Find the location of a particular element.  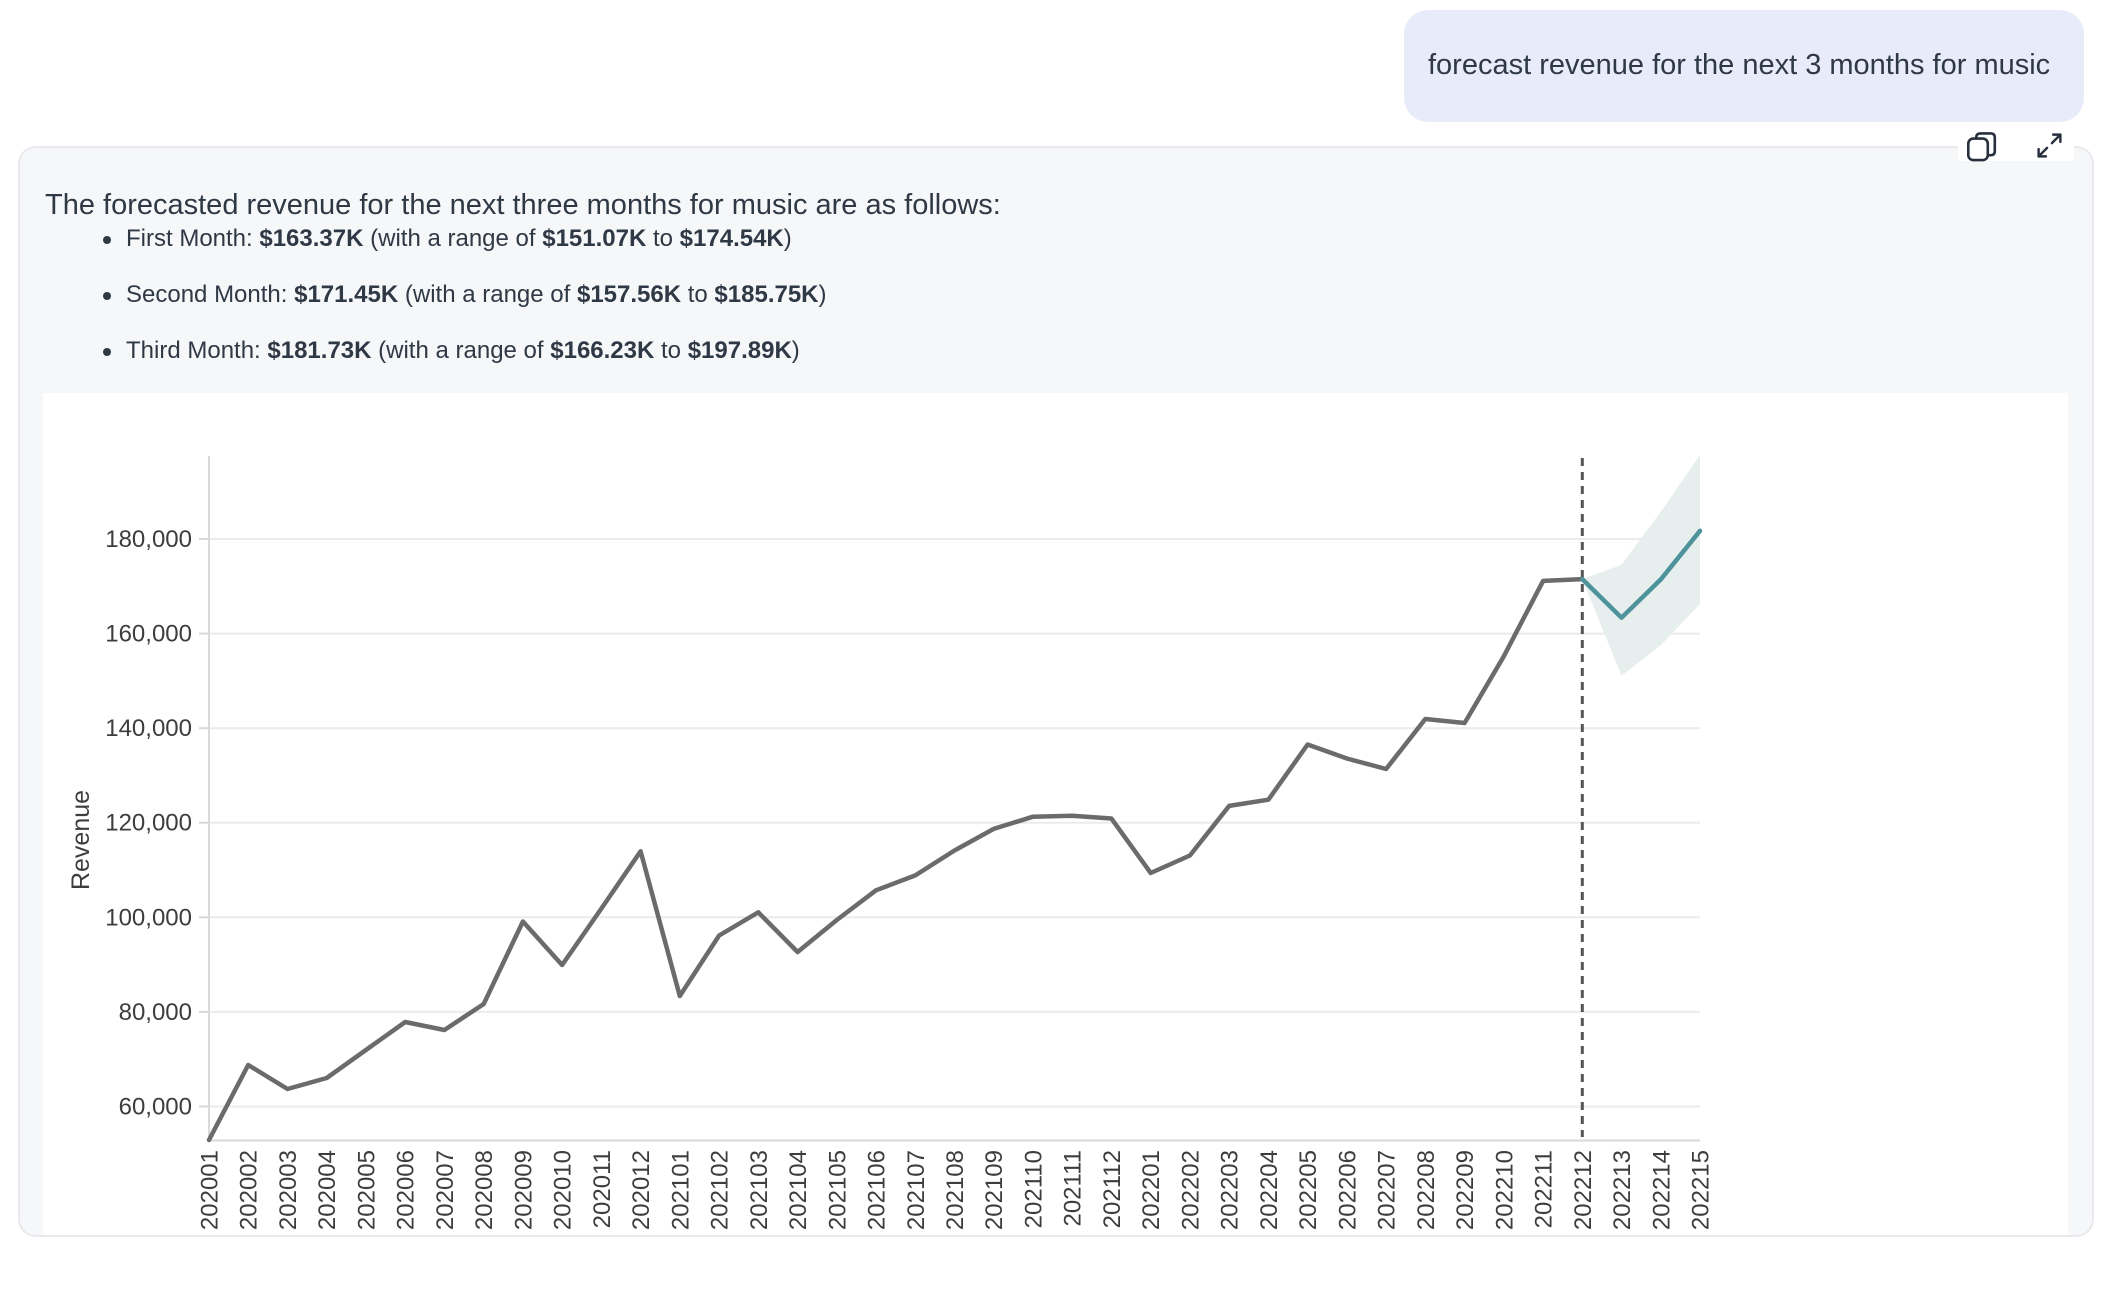

svg-text: 202107 is located at coordinates (916, 1190).